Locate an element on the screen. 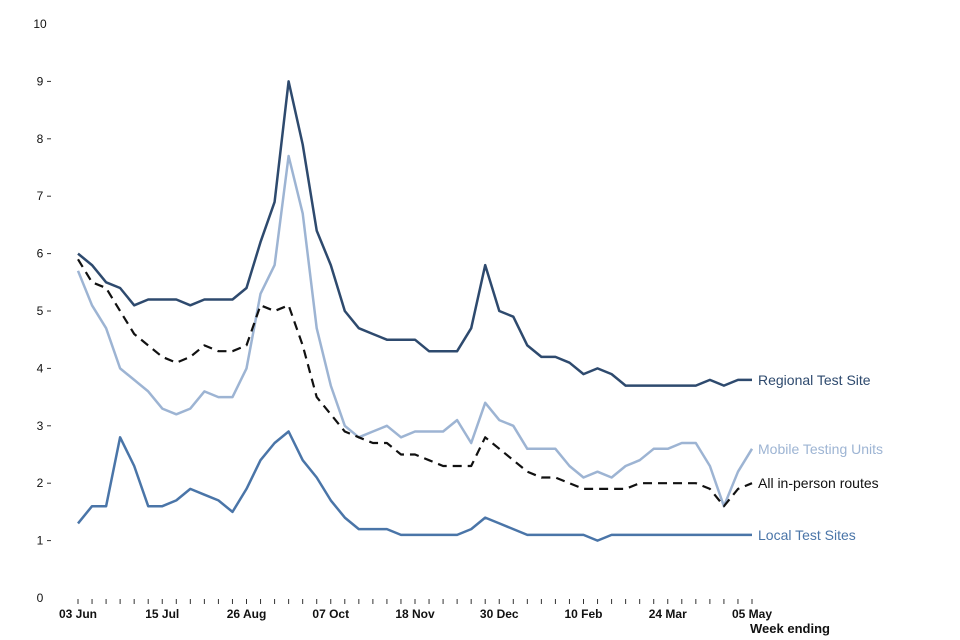 The height and width of the screenshot is (640, 960). x-tick-label: 18 Nov is located at coordinates (415, 614).